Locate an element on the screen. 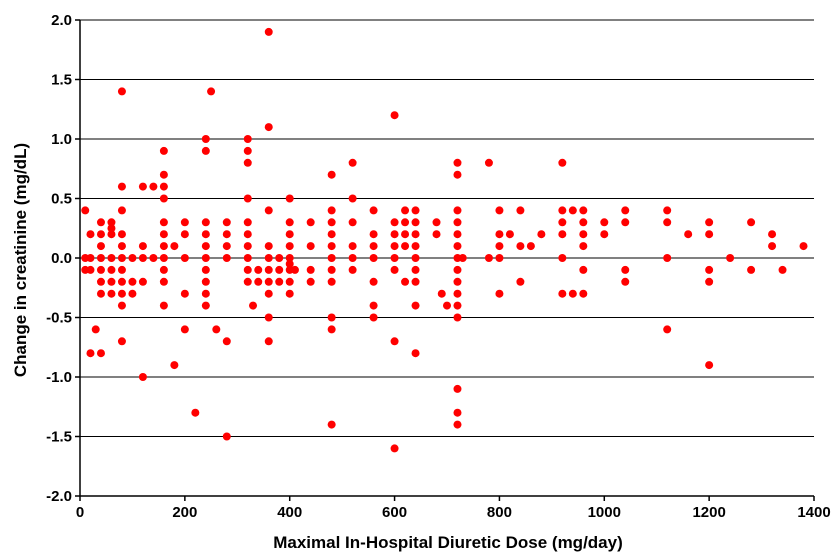 The image size is (840, 559). y-tick-label-7: -1.5 is located at coordinates (59, 437).